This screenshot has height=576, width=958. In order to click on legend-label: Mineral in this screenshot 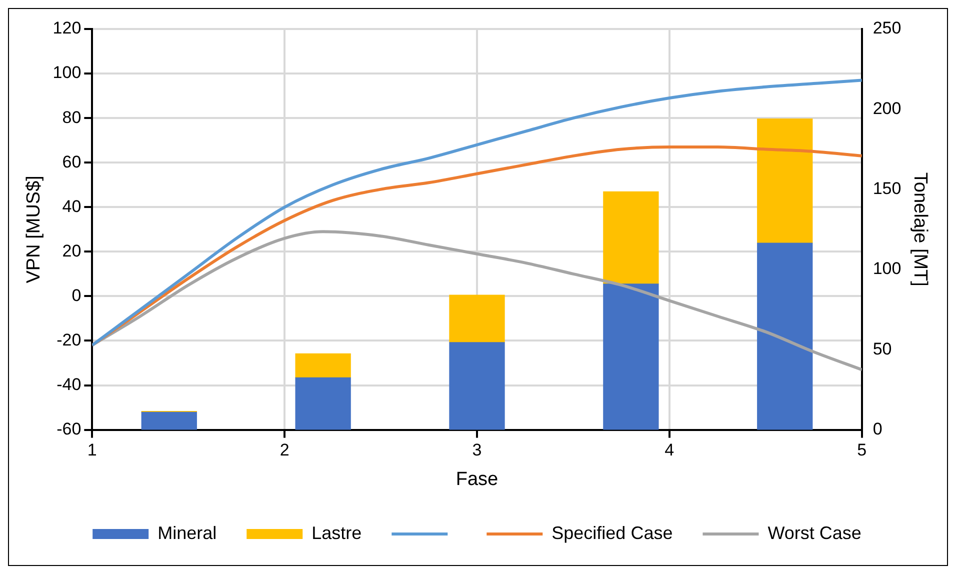, I will do `click(187, 532)`.